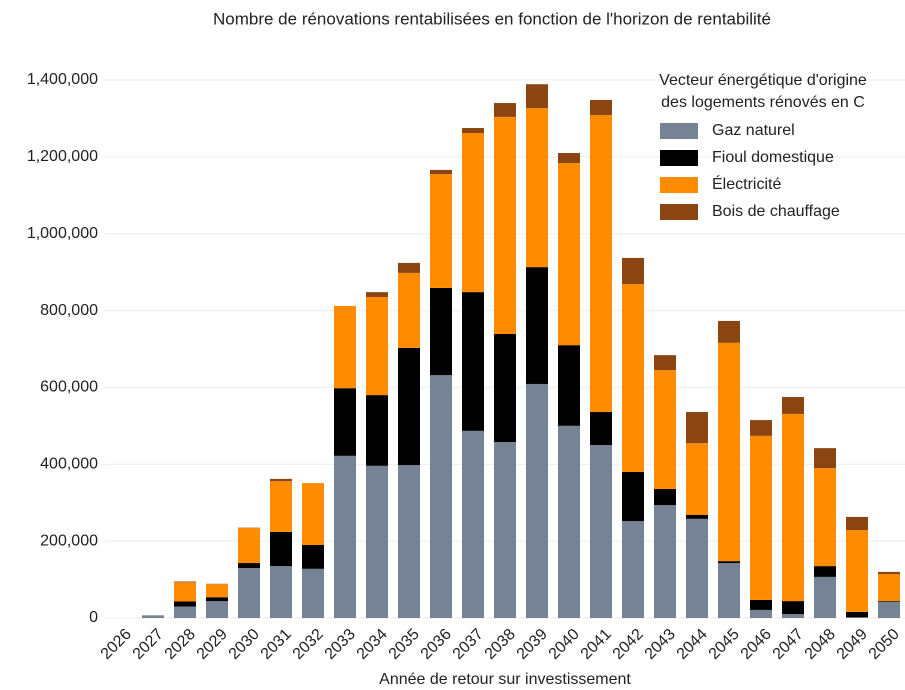  I want to click on y-tick-label: 1,400,000, so click(62, 79).